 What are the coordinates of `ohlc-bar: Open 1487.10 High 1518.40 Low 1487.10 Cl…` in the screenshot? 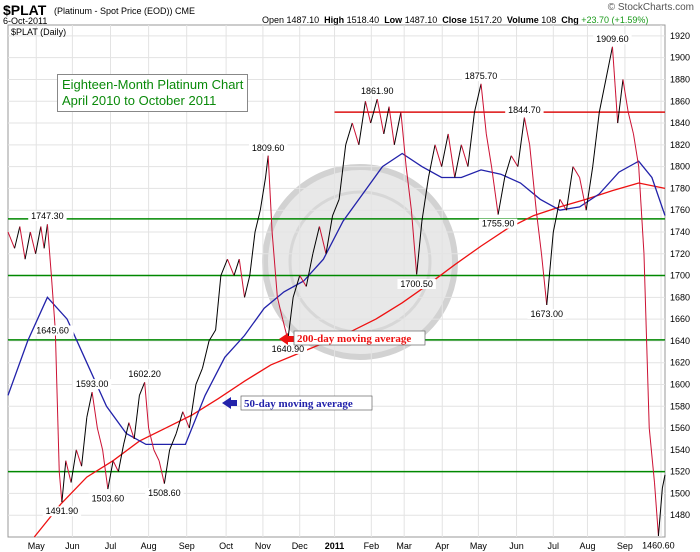 It's located at (455, 20).